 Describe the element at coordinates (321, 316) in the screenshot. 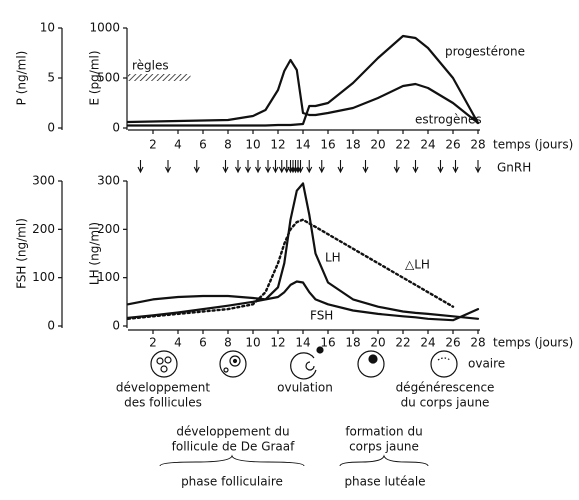

I see `series-label: FSH` at that location.